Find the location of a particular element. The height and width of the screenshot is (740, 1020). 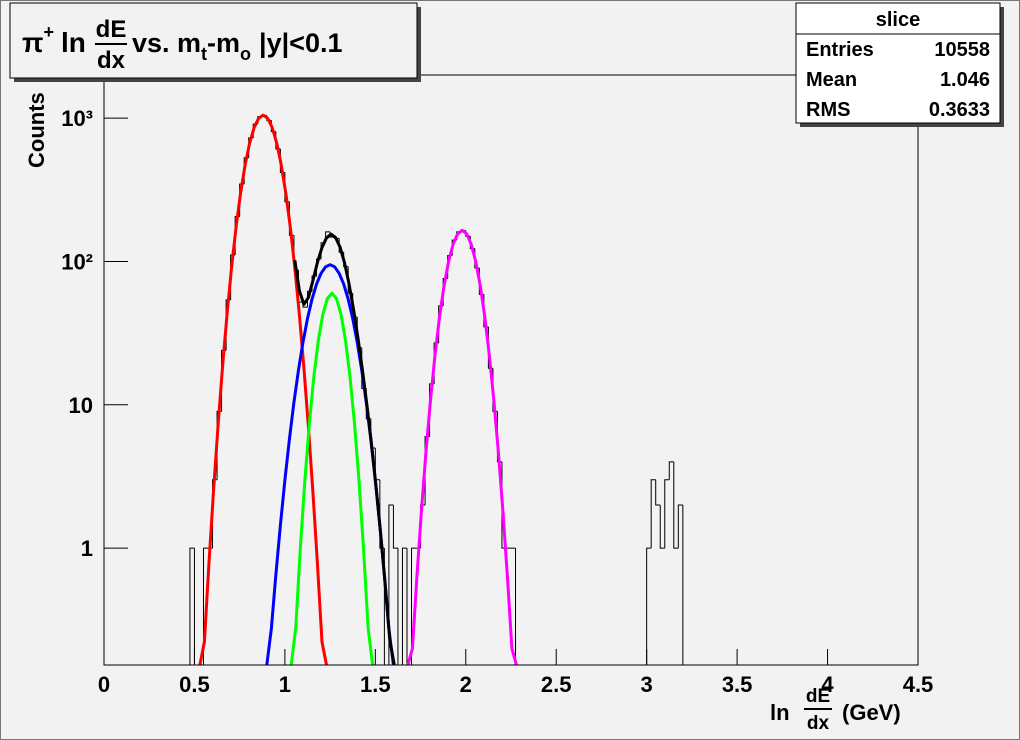

x-tick-label: 3 is located at coordinates (647, 684).